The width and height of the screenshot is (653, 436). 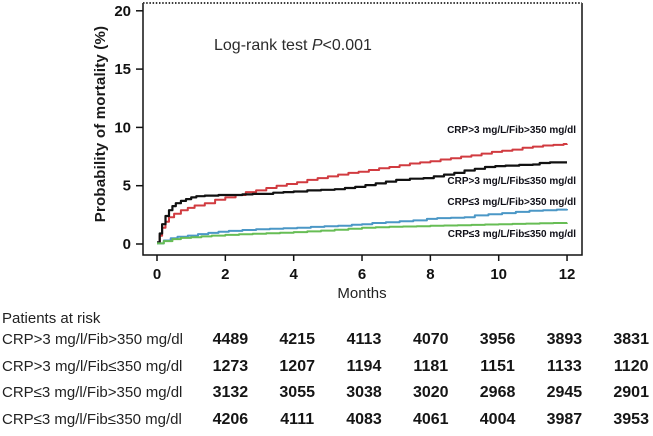 I want to click on x-tick-label: 2, so click(x=225, y=274).